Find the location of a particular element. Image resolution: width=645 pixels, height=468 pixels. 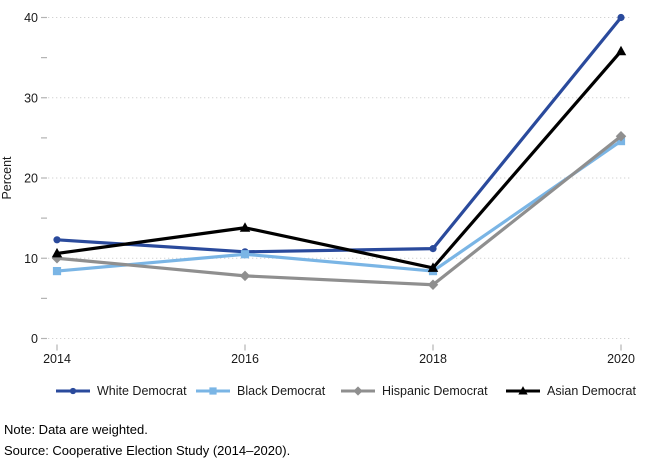

square-legend-marker is located at coordinates (213, 391).